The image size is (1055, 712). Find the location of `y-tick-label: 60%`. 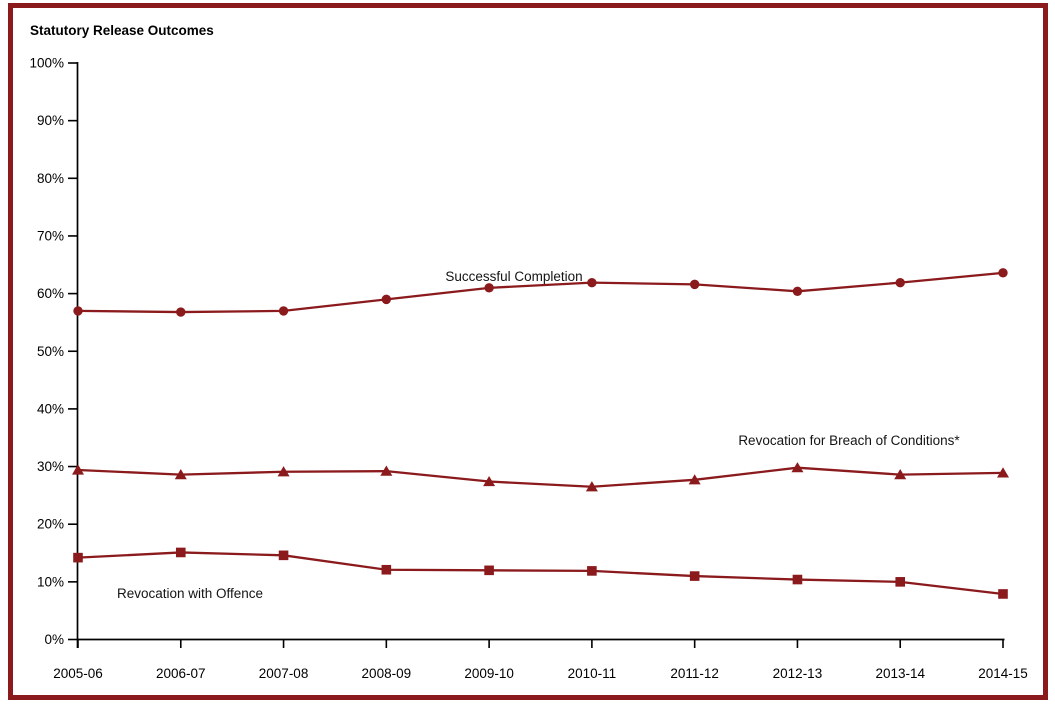

y-tick-label: 60% is located at coordinates (50, 293).